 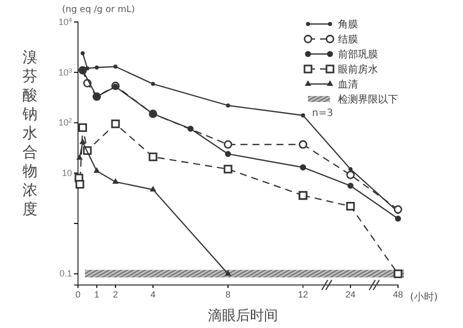 I want to click on x-tick-label: 1, so click(x=97, y=294).